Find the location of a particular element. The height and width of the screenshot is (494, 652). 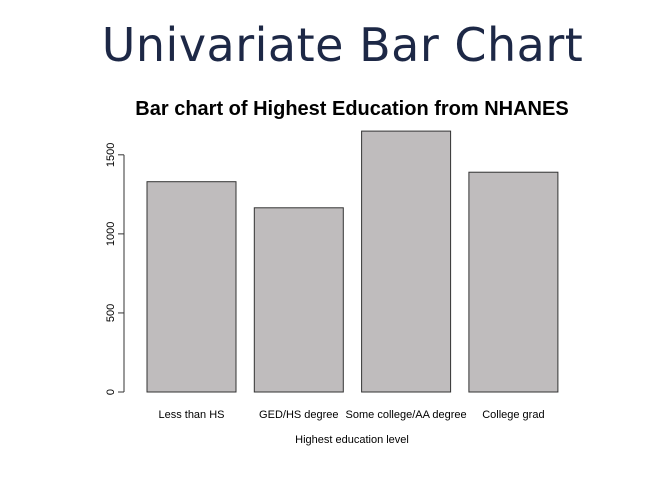

x-category-label: GED/HS degree is located at coordinates (298, 415).